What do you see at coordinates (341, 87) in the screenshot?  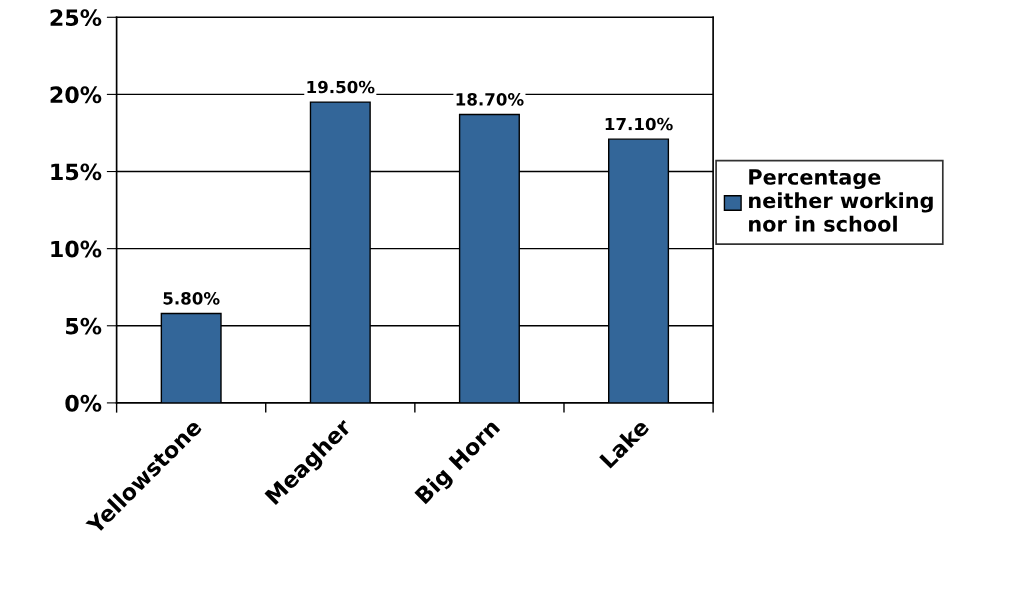 I see `data-label: 19.50%` at bounding box center [341, 87].